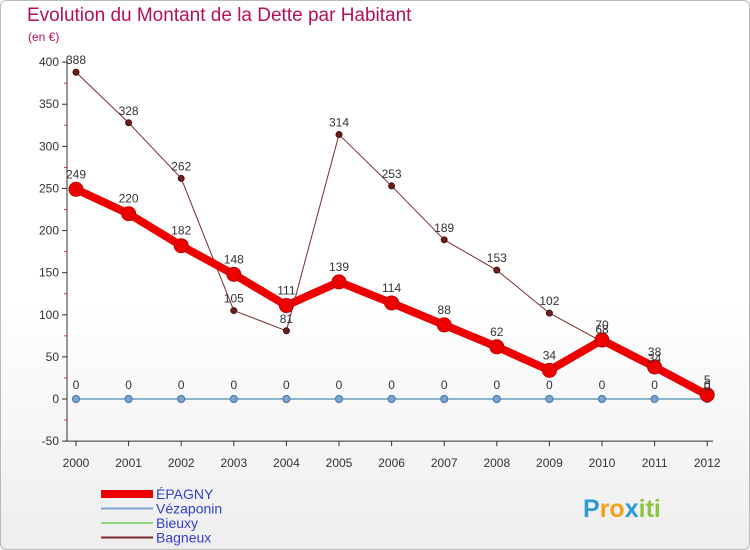 The width and height of the screenshot is (750, 550). Describe the element at coordinates (444, 228) in the screenshot. I see `data-label: 189` at that location.